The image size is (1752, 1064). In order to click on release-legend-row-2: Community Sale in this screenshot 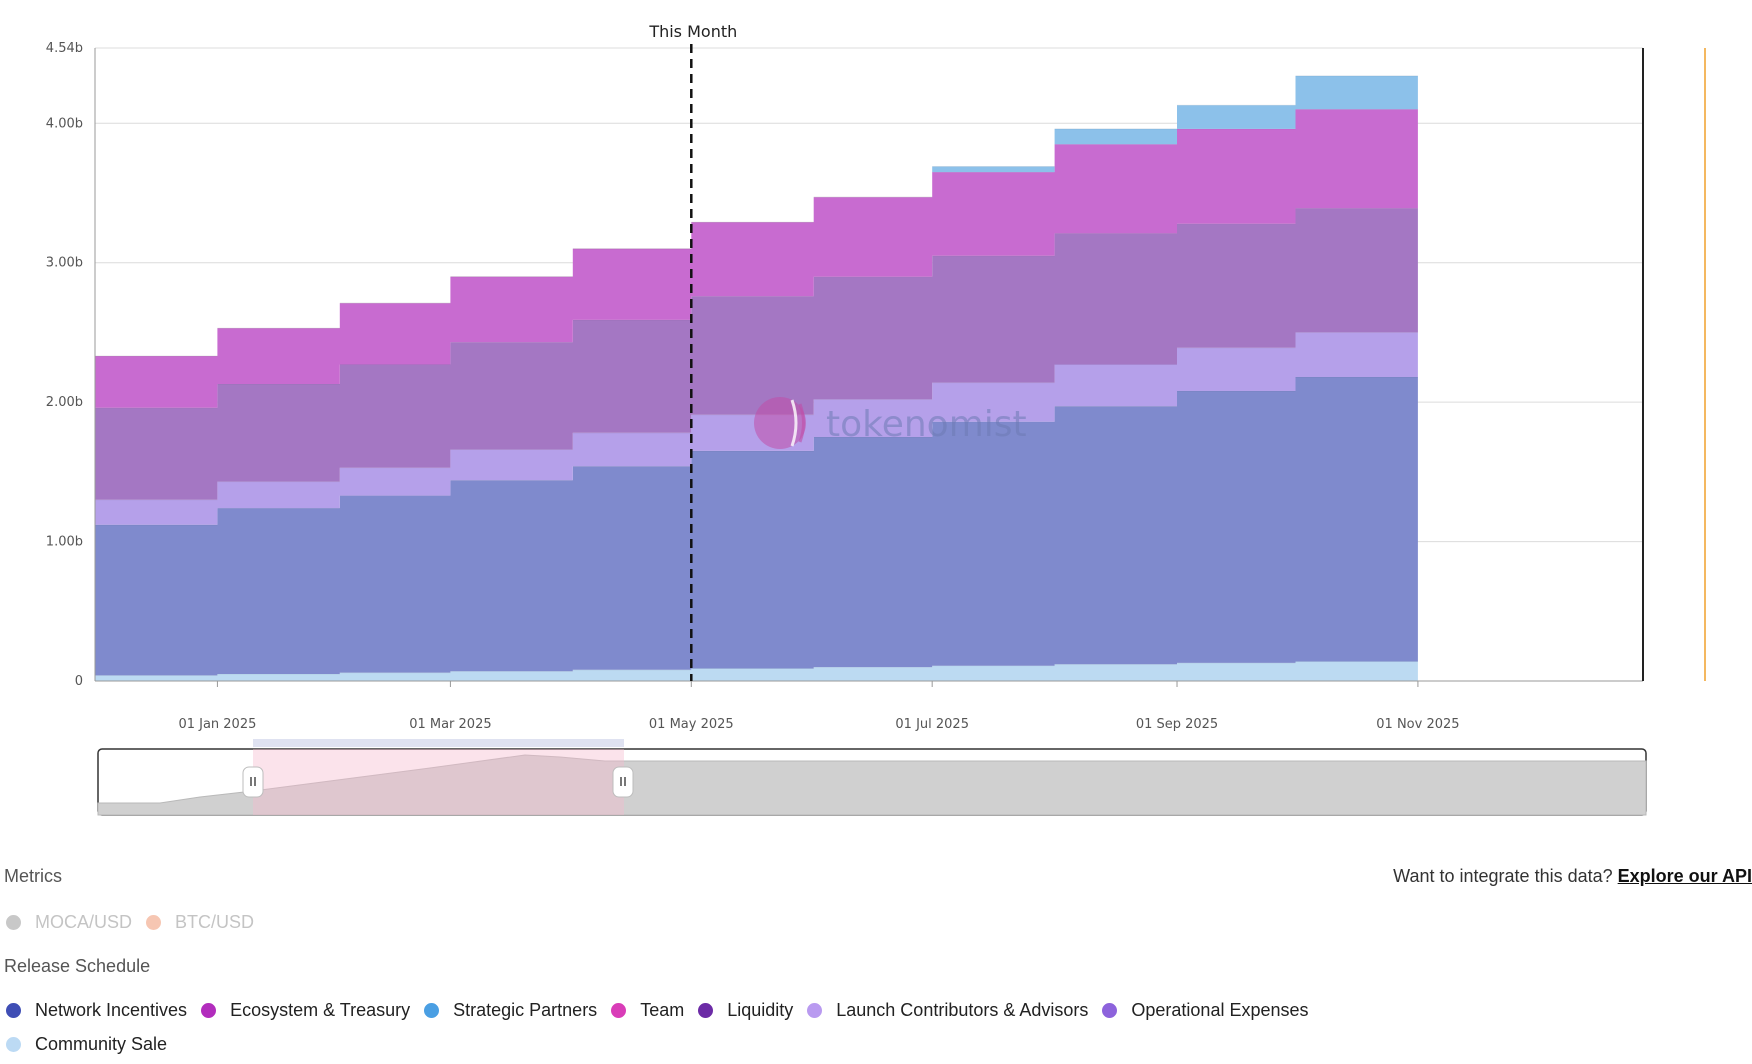, I will do `click(93, 1044)`.